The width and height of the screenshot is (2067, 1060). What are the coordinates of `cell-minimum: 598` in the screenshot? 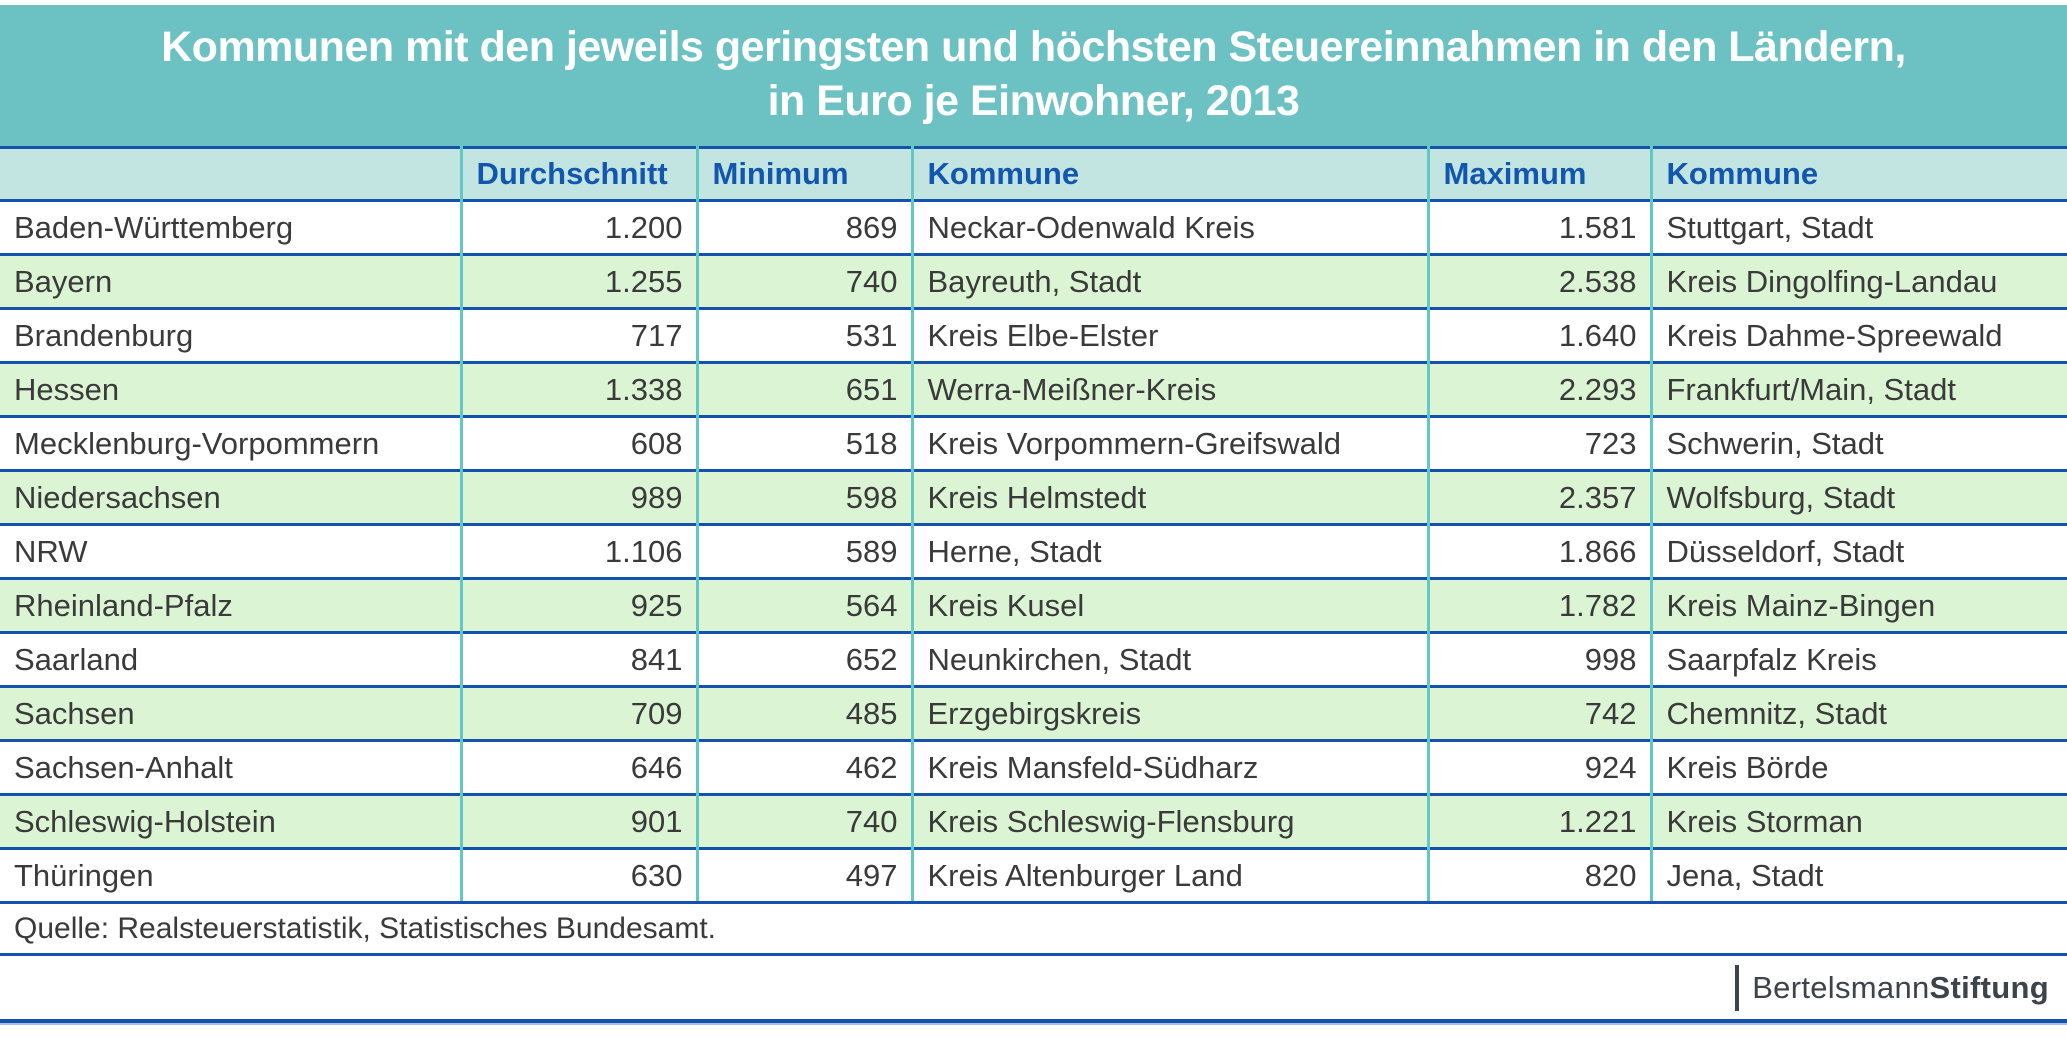 It's located at (805, 497).